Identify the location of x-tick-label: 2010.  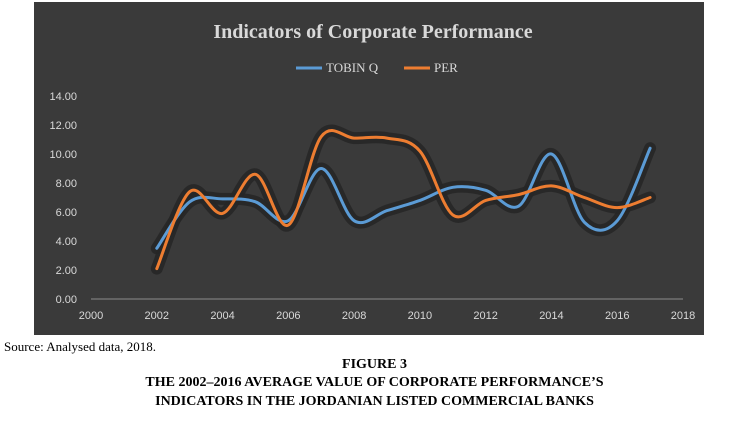
(420, 316).